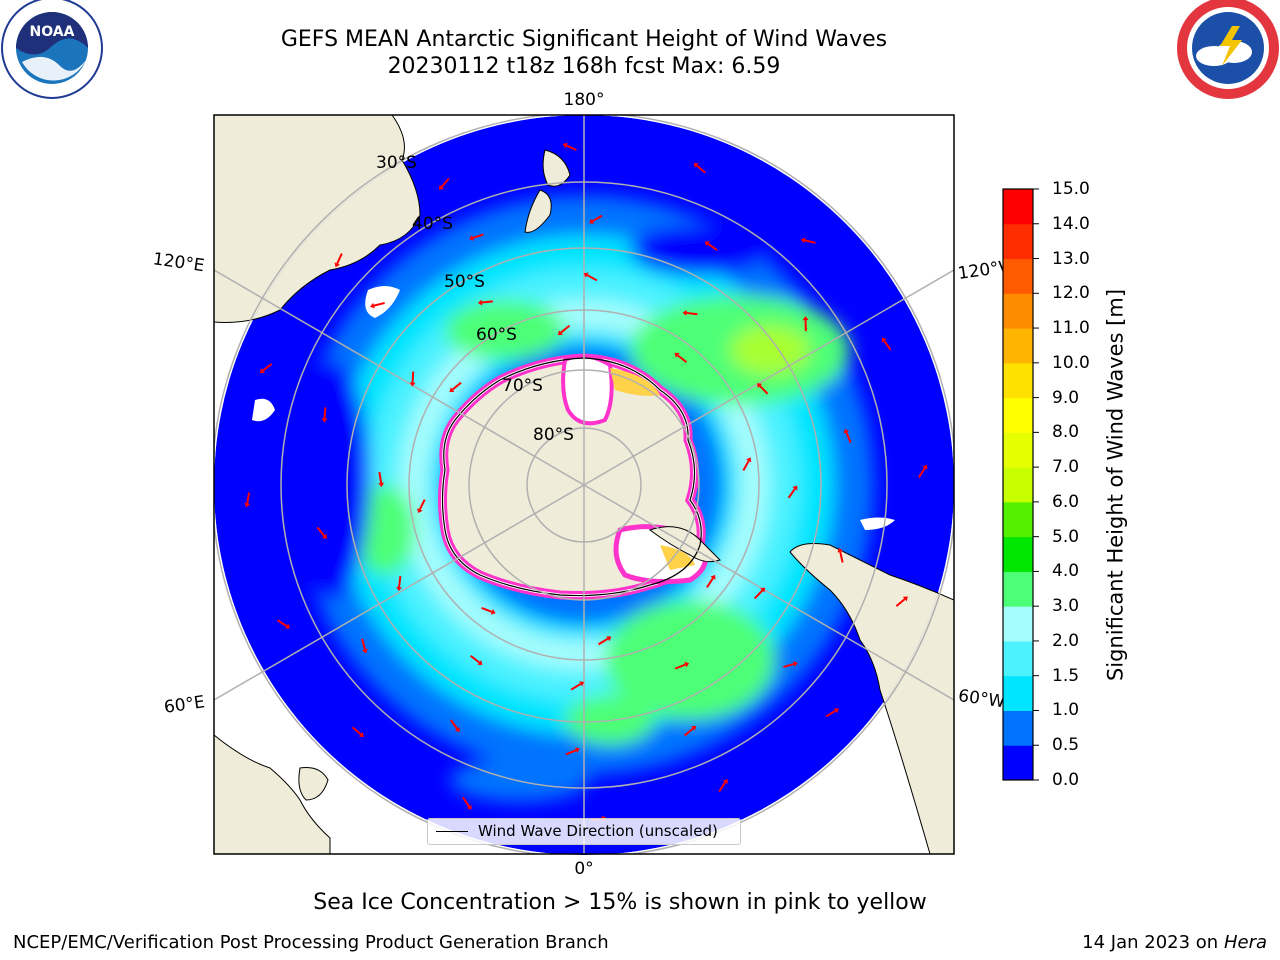  I want to click on lat-label-50s: 50°S, so click(464, 282).